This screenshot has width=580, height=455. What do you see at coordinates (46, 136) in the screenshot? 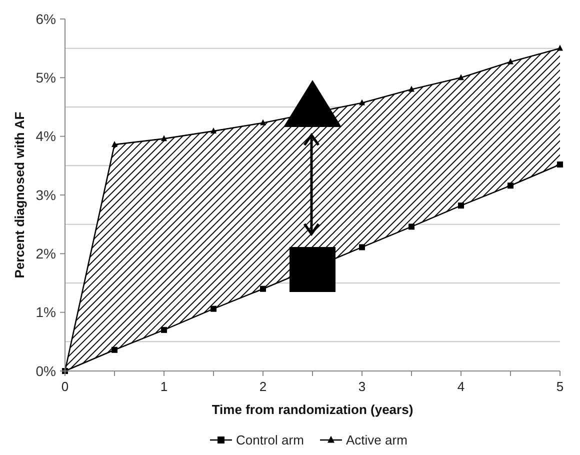
I see `y-tick-label: 4%` at bounding box center [46, 136].